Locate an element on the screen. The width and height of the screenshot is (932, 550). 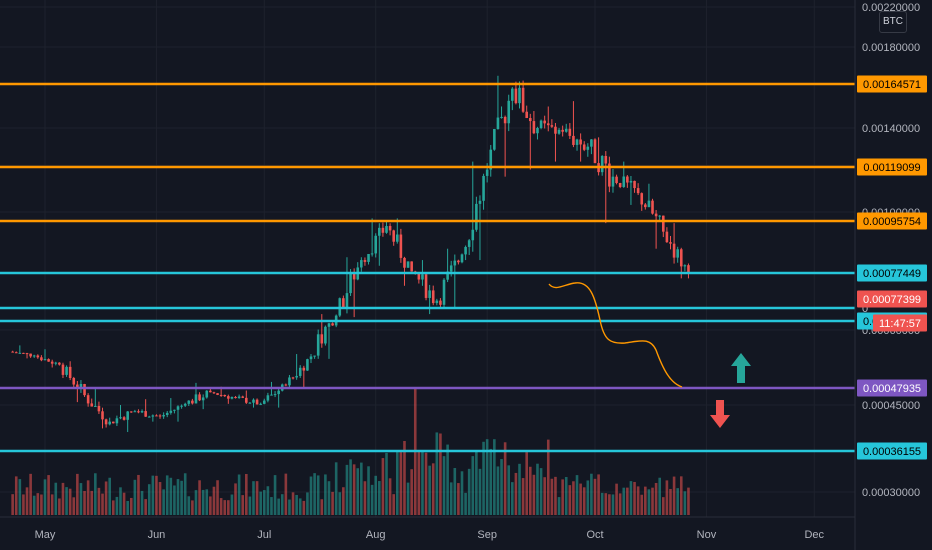
countdown-label: 11:47:57 is located at coordinates (900, 324).